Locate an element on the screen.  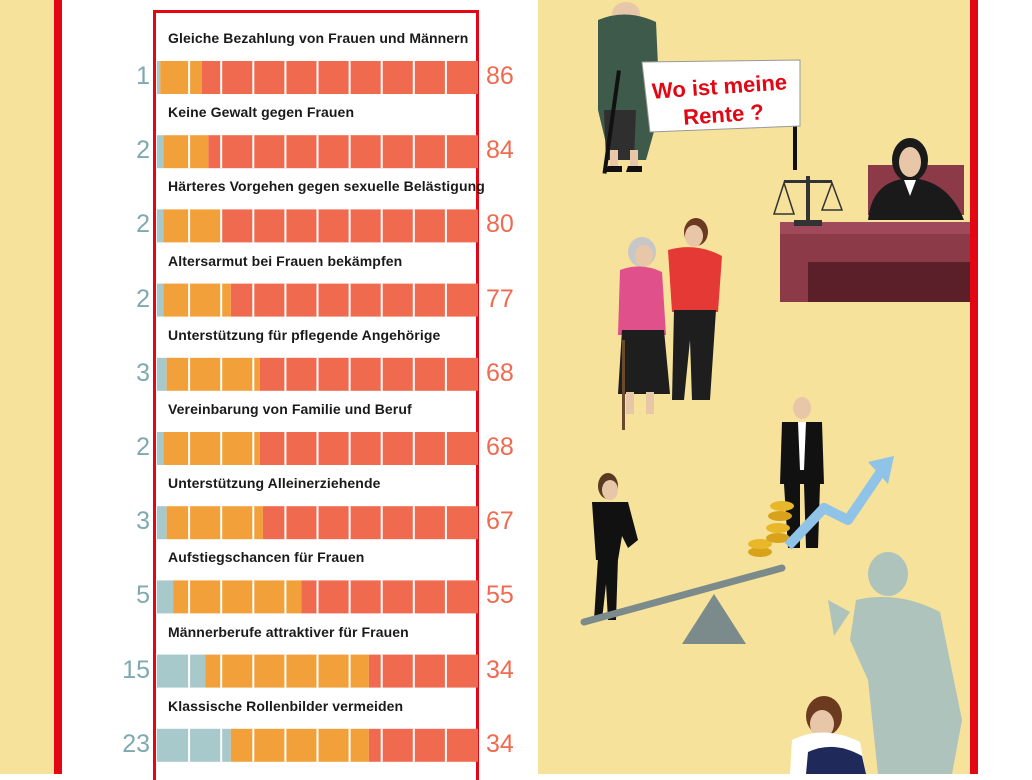
category-label: Unterstützung für pflegende Angehörige is located at coordinates (304, 334).